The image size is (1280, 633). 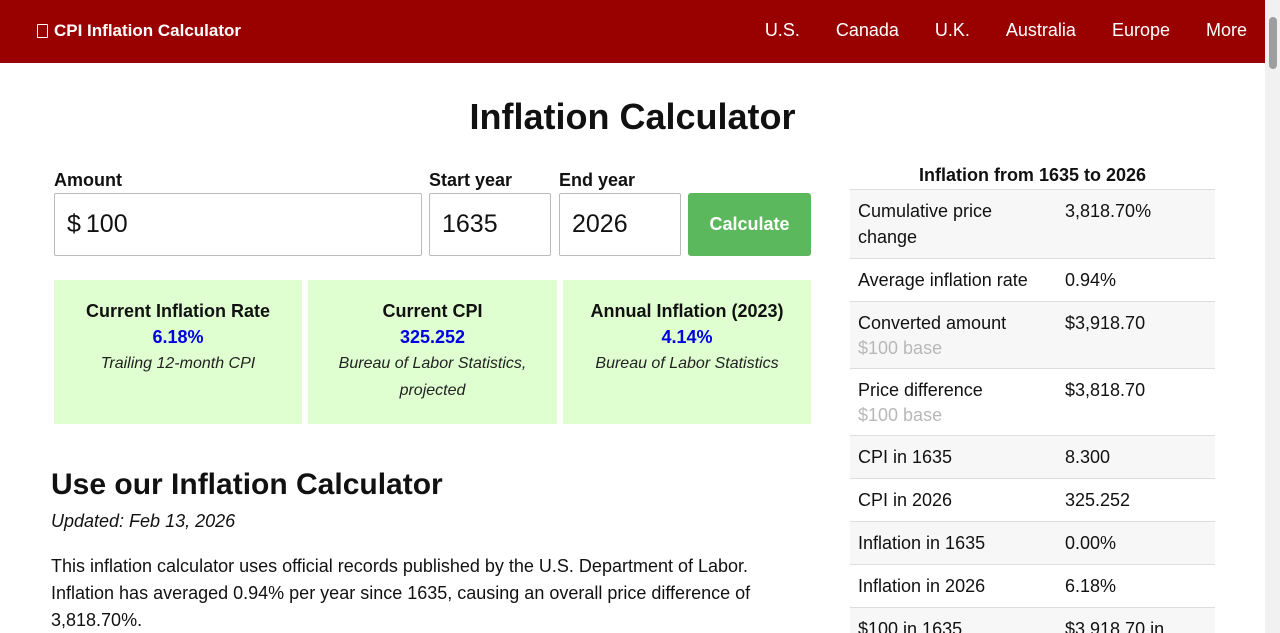 I want to click on amount-label: Amount, so click(x=88, y=180).